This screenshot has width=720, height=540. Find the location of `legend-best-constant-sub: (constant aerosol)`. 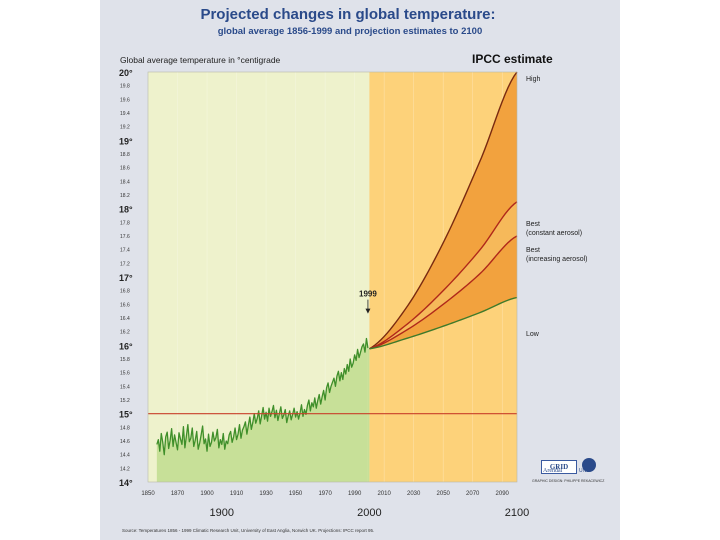

legend-best-constant-sub: (constant aerosol) is located at coordinates (554, 233).